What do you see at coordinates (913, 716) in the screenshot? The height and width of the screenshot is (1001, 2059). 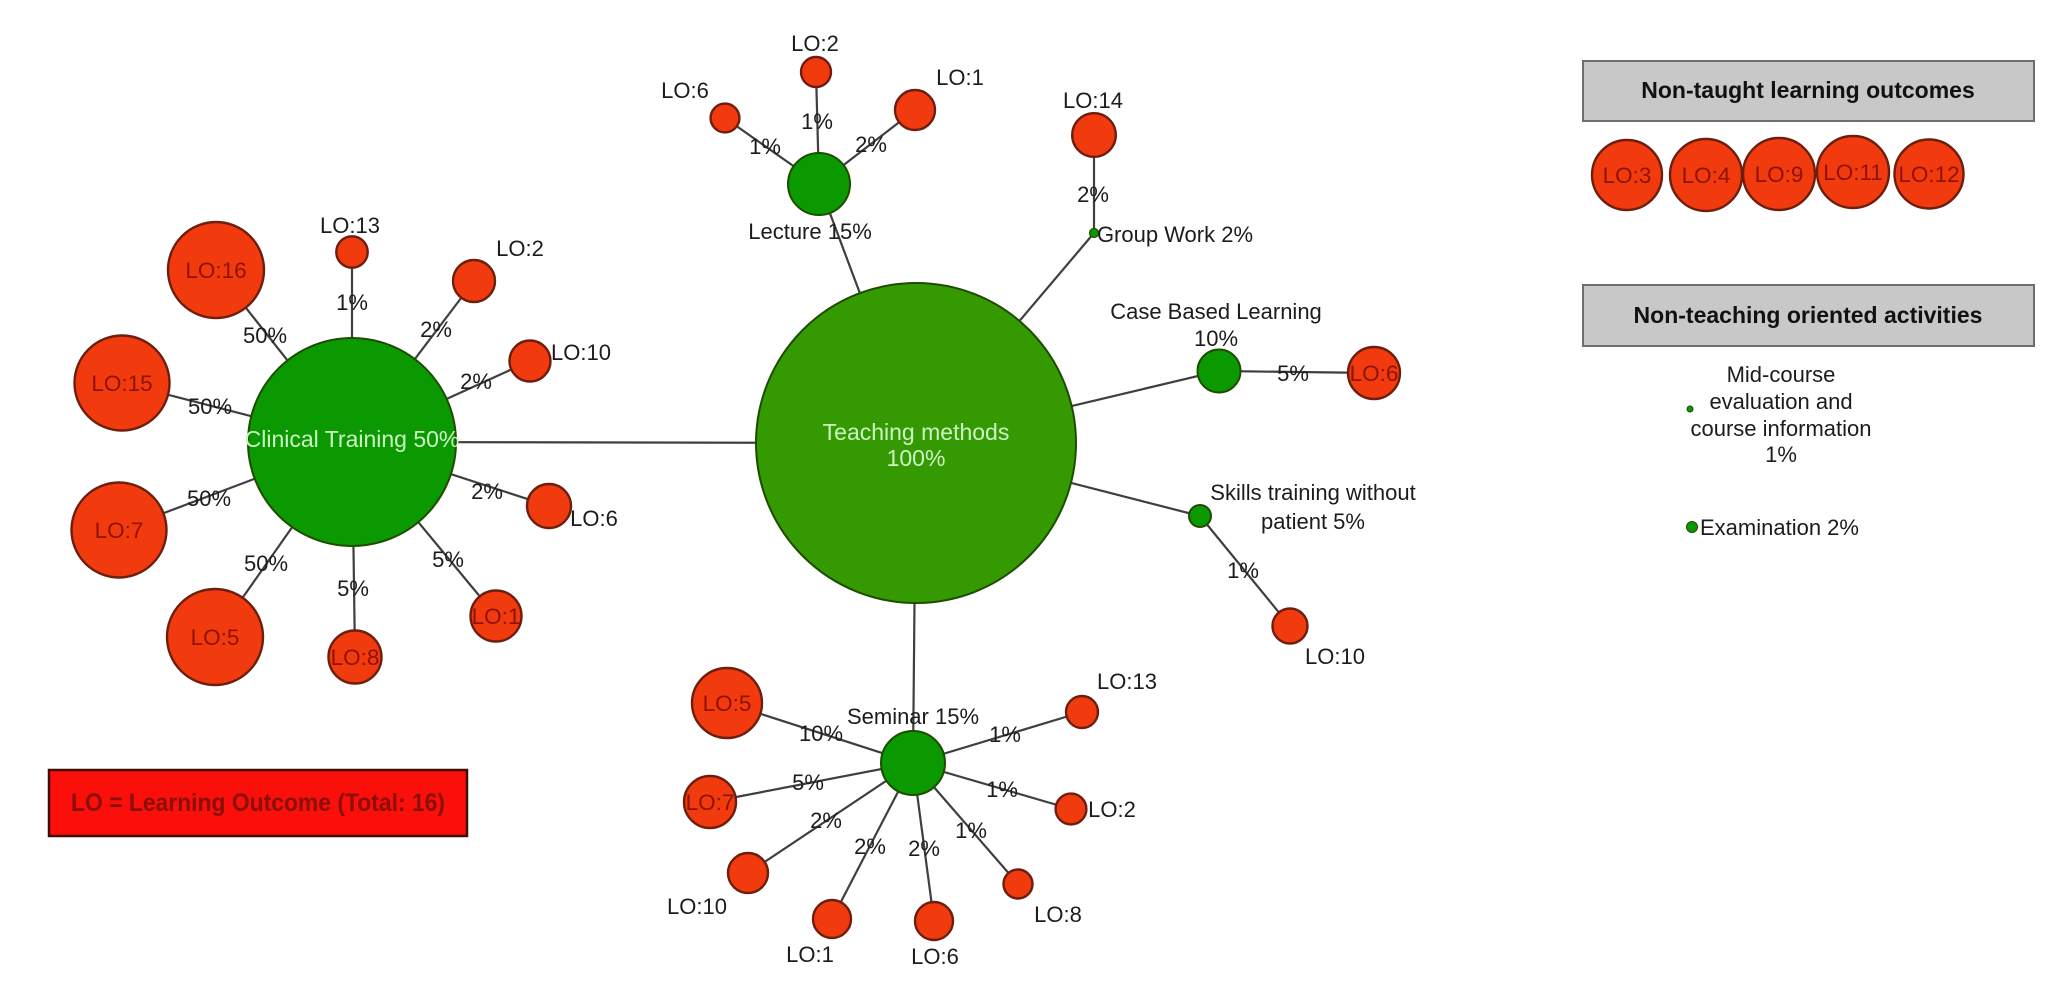 I see `svg-text: Seminar 15%` at bounding box center [913, 716].